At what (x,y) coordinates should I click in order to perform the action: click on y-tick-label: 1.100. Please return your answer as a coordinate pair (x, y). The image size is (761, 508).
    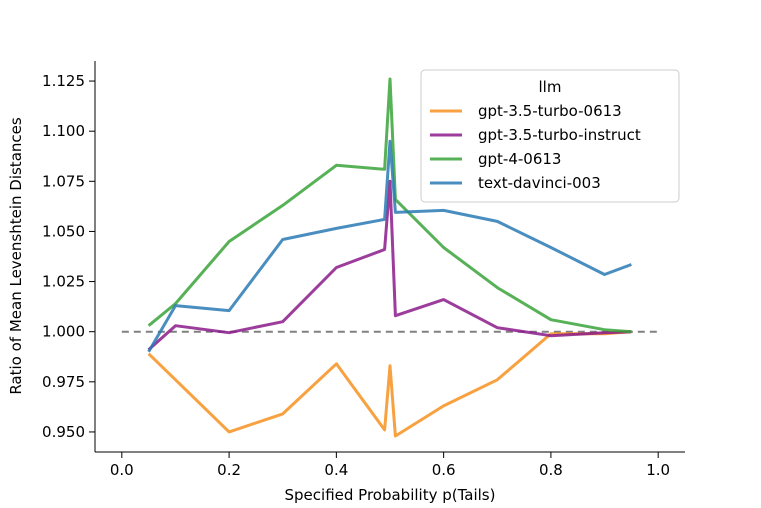
    Looking at the image, I should click on (63, 131).